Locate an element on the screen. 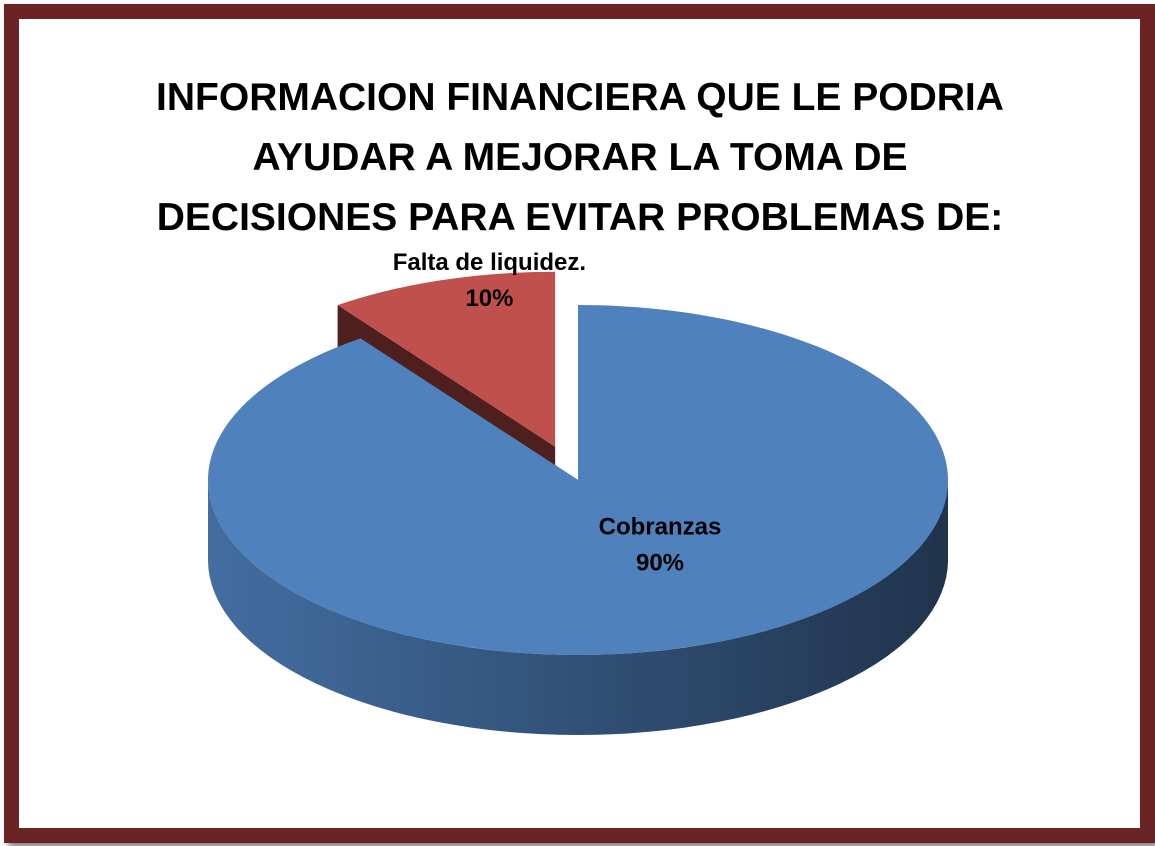 The width and height of the screenshot is (1155, 846). data-label-name: Cobranzas is located at coordinates (660, 526).